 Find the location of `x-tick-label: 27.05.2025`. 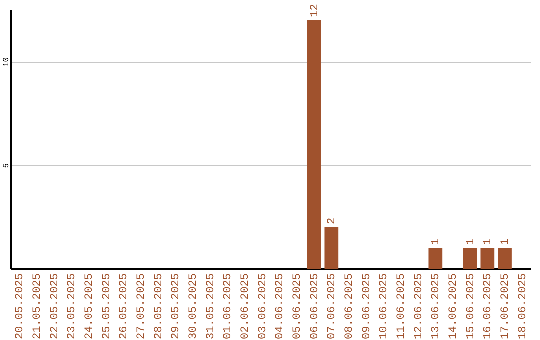

x-tick-label: 27.05.2025 is located at coordinates (142, 307).